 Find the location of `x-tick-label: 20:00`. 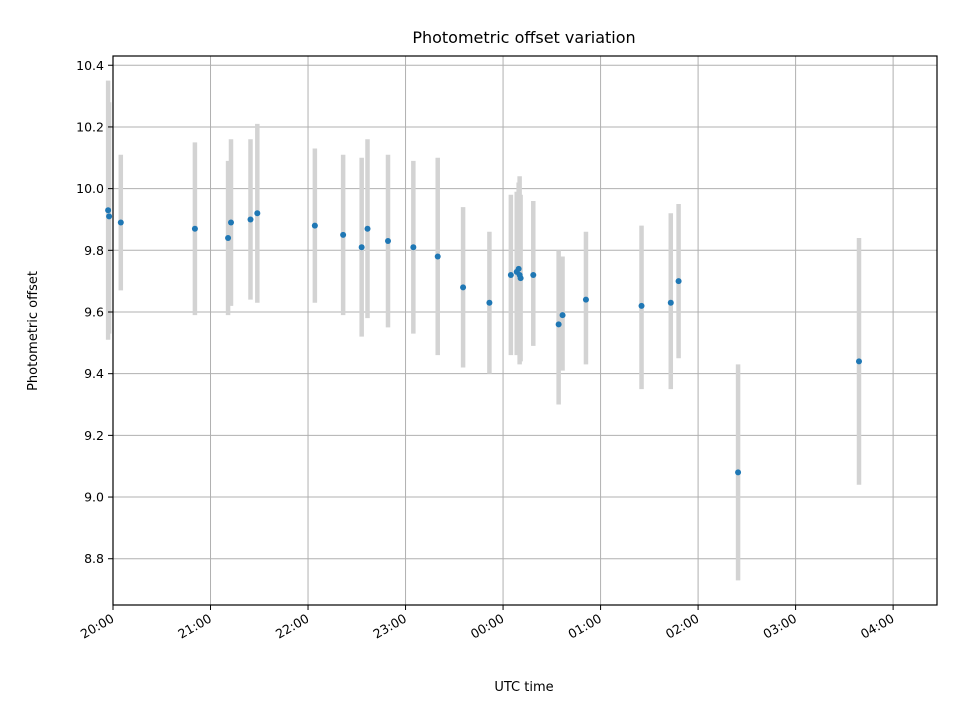

x-tick-label: 20:00 is located at coordinates (97, 626).